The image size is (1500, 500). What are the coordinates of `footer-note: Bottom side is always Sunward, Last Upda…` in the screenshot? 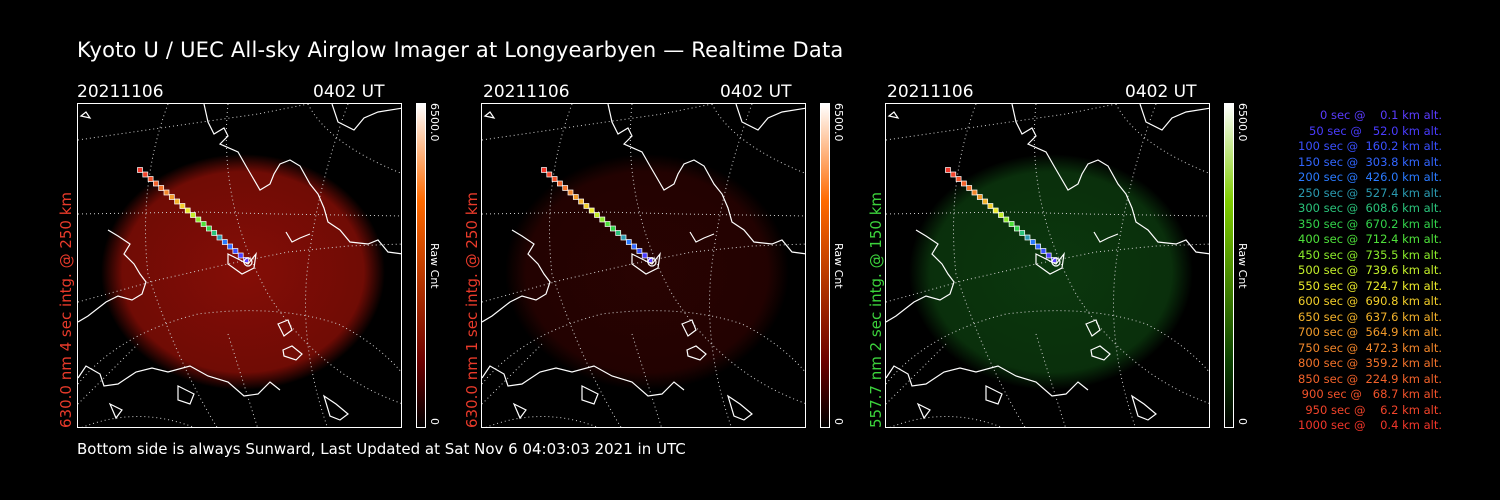 It's located at (381, 449).